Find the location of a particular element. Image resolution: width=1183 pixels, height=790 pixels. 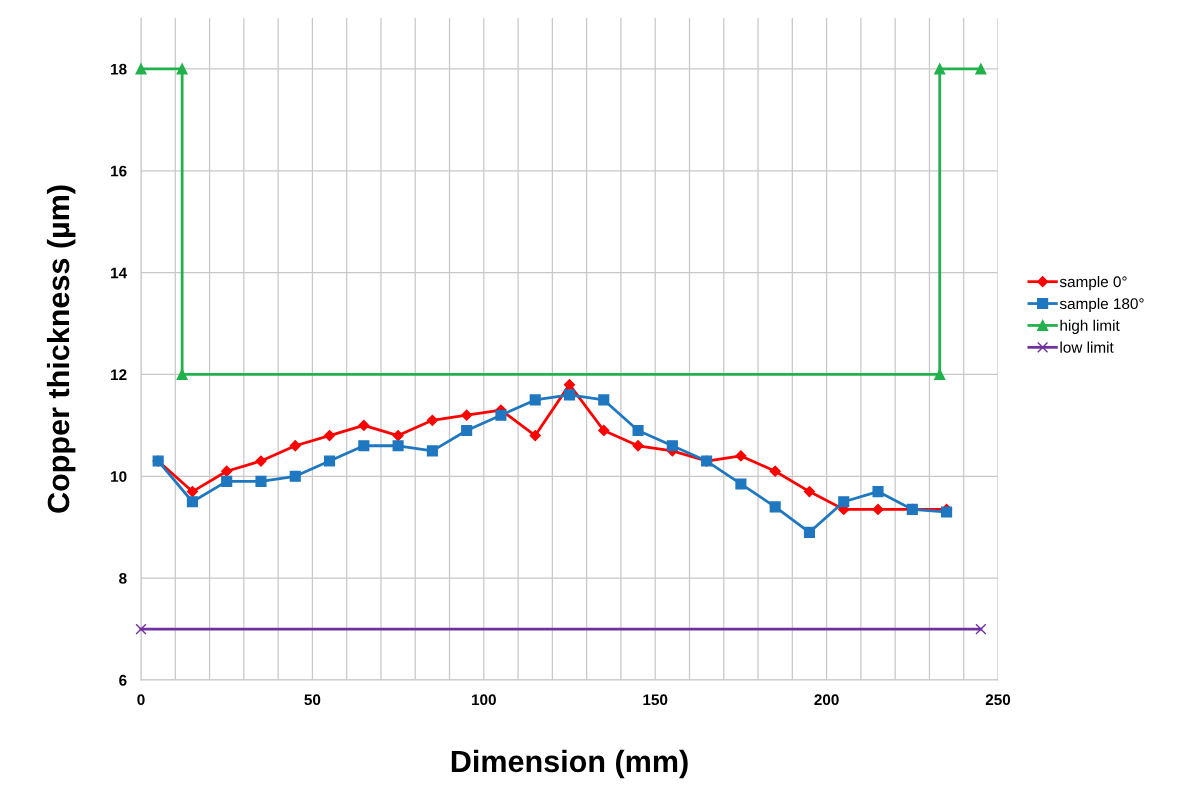

legend-label: sample 180° is located at coordinates (1101, 305).